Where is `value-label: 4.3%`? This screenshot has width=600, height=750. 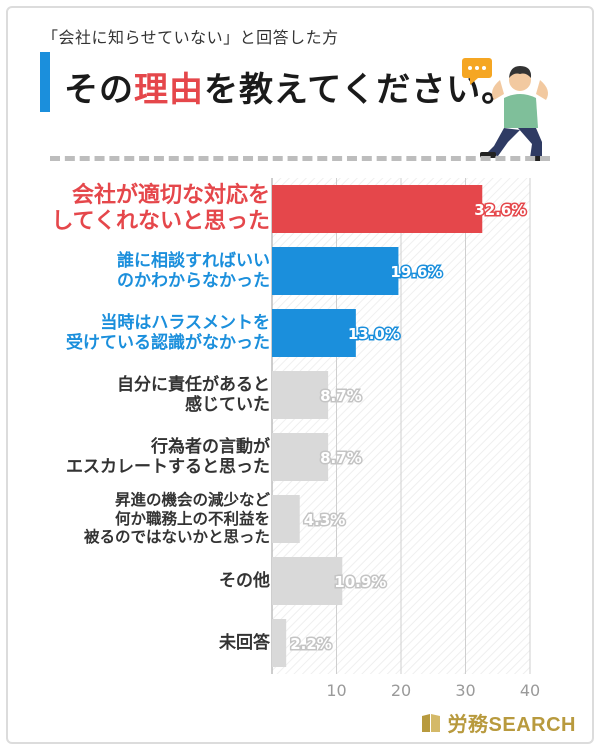 value-label: 4.3% is located at coordinates (325, 520).